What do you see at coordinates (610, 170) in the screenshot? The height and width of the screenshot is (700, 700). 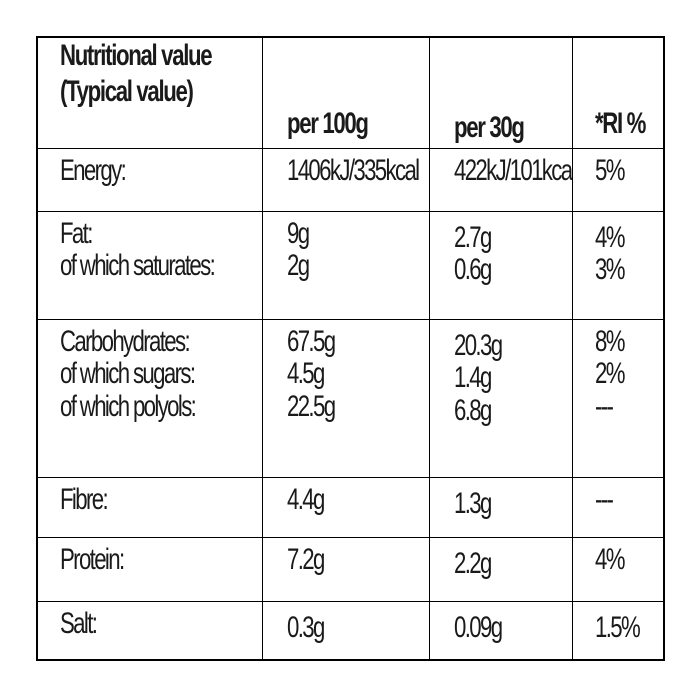 I see `energy-ri: 5%` at bounding box center [610, 170].